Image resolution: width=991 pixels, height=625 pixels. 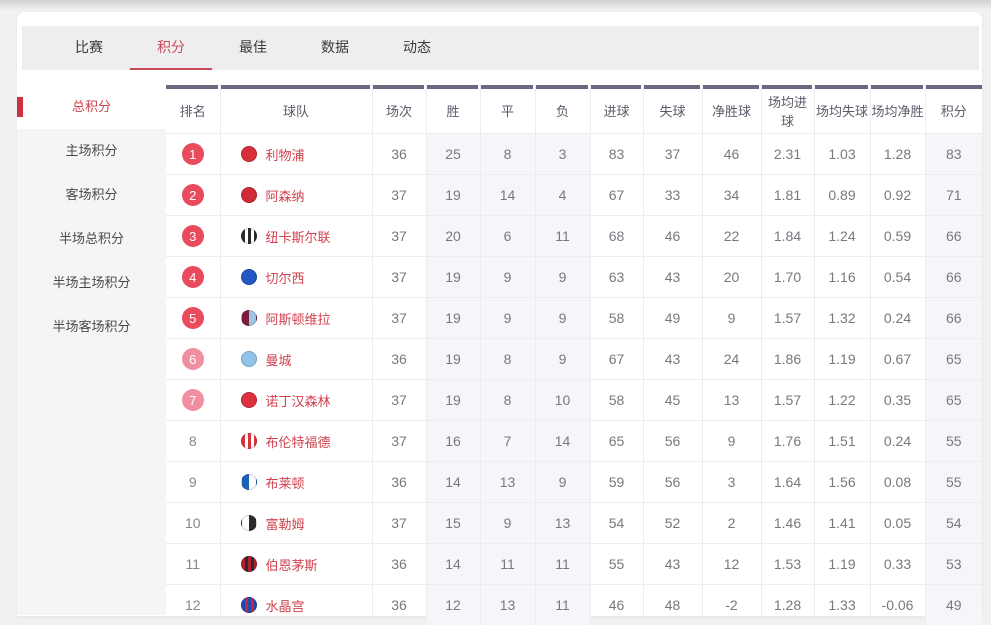 I want to click on team-cell: 诺丁汉森林, so click(x=296, y=400).